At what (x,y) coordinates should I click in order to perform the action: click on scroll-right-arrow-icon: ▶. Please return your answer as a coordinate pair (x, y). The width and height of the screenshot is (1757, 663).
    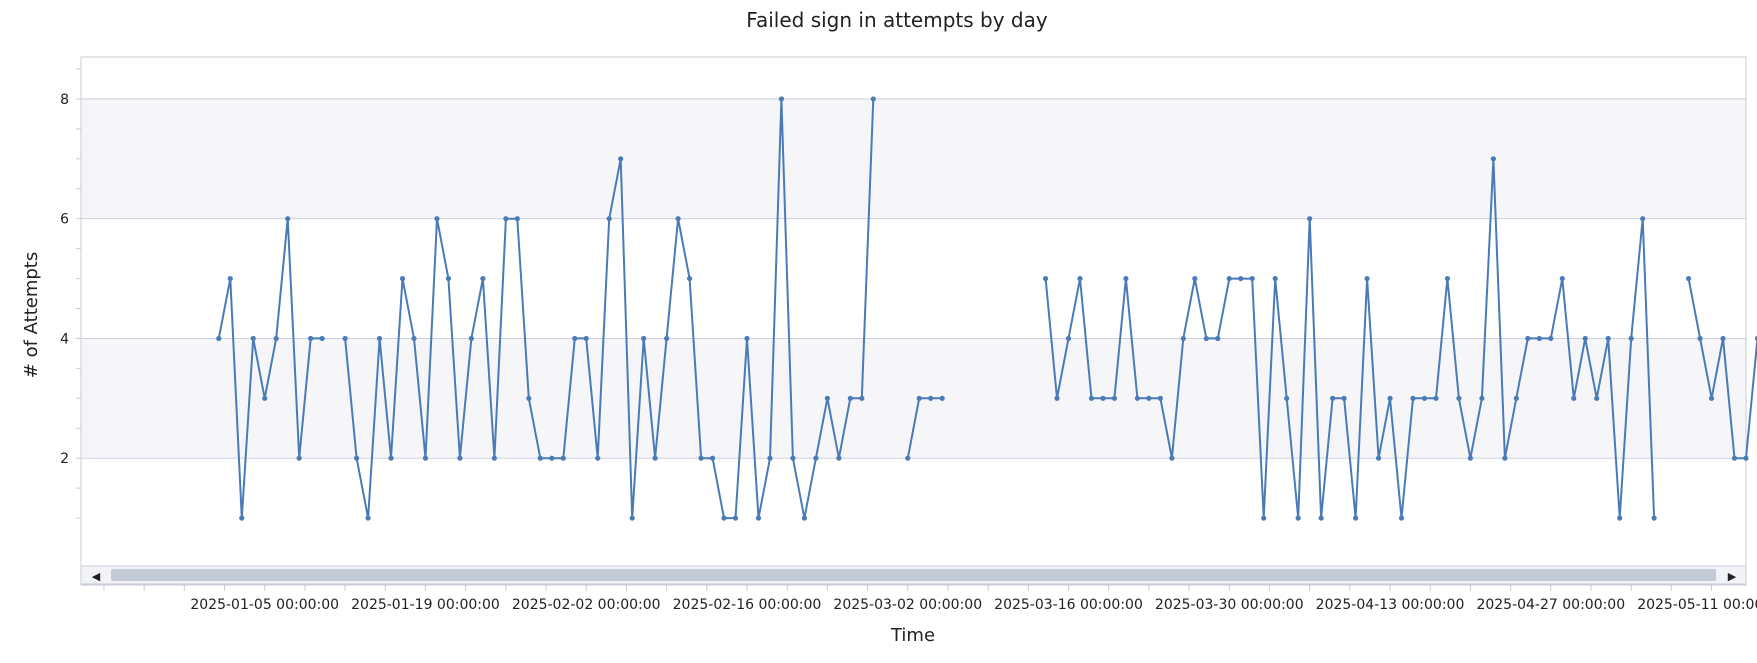
    Looking at the image, I should click on (1732, 576).